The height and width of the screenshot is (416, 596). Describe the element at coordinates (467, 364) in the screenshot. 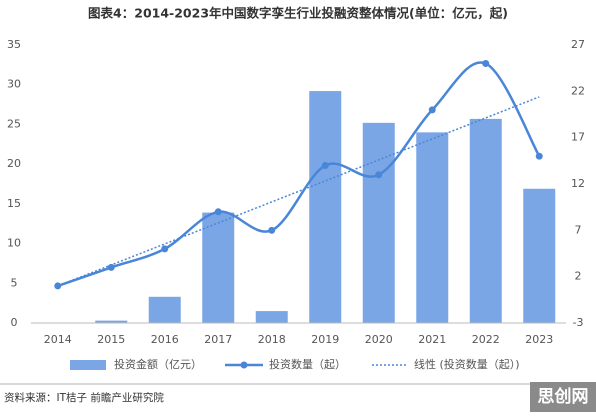

I see `legend-label: 线性 (投资数量（起）)` at that location.